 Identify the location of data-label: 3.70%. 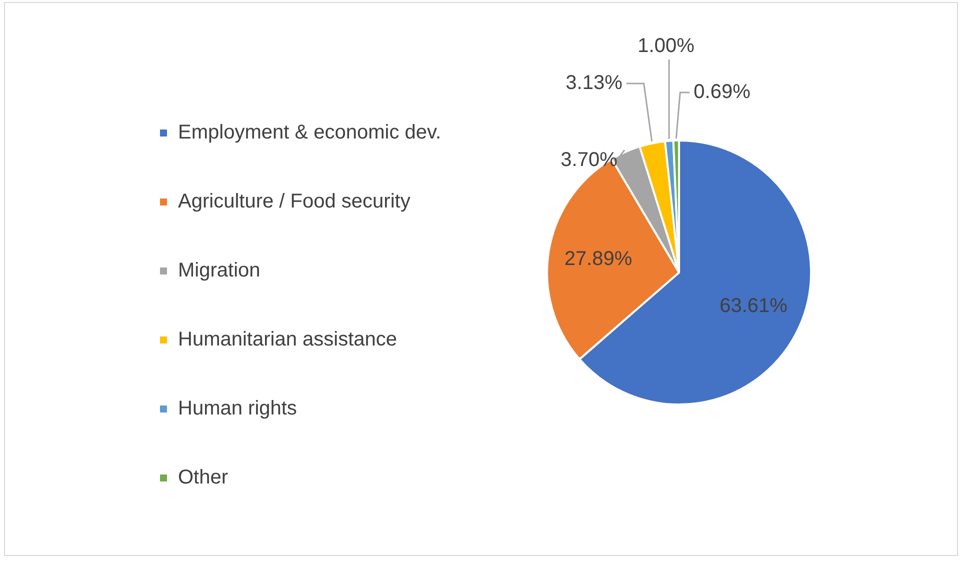
(589, 160).